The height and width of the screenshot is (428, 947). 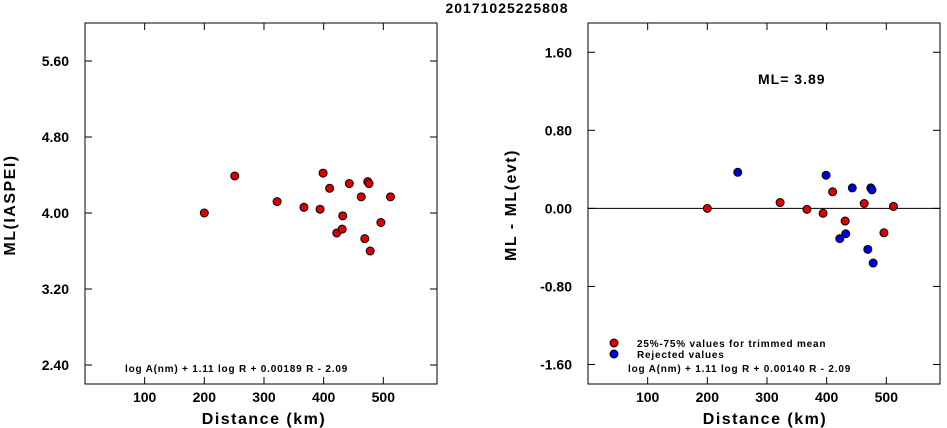 I want to click on left-y-tick-label: 2.40, so click(x=55, y=365).